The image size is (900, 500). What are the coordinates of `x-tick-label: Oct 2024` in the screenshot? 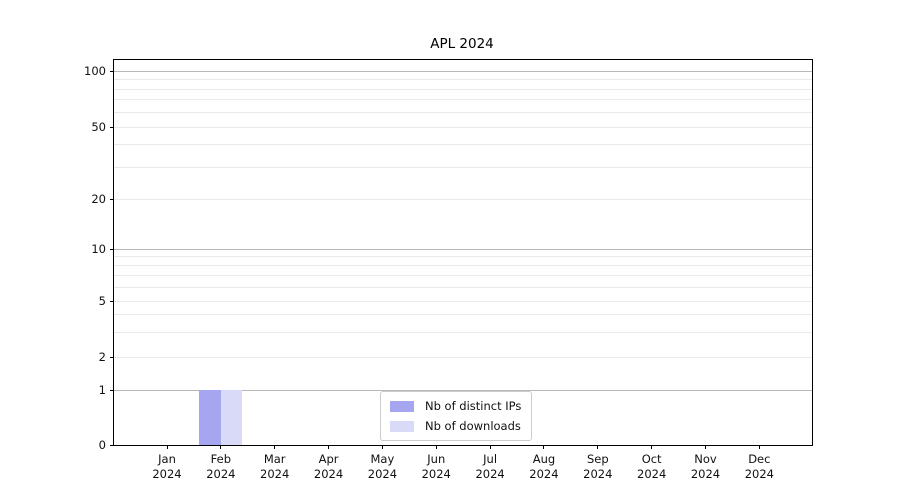 It's located at (652, 467).